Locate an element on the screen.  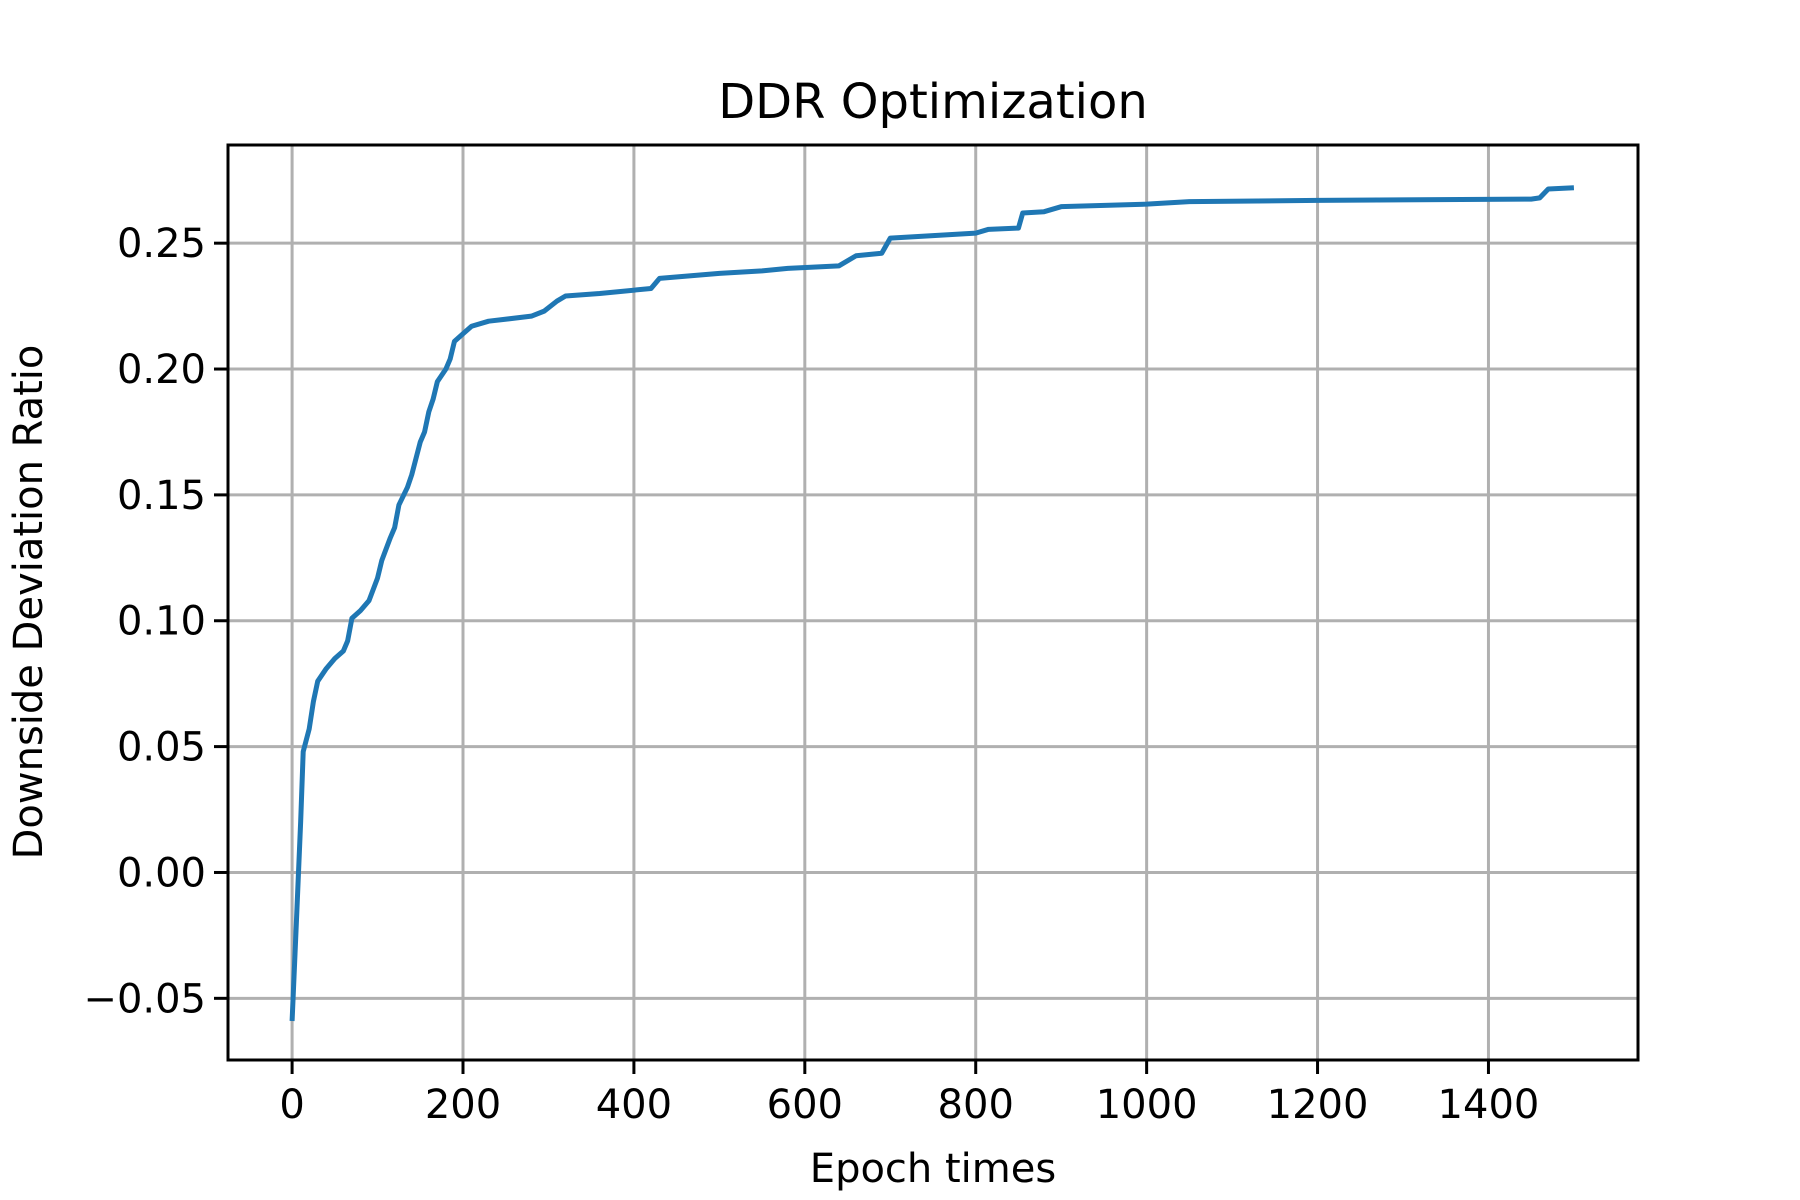
chart-title: DDR Optimization is located at coordinates (933, 102).